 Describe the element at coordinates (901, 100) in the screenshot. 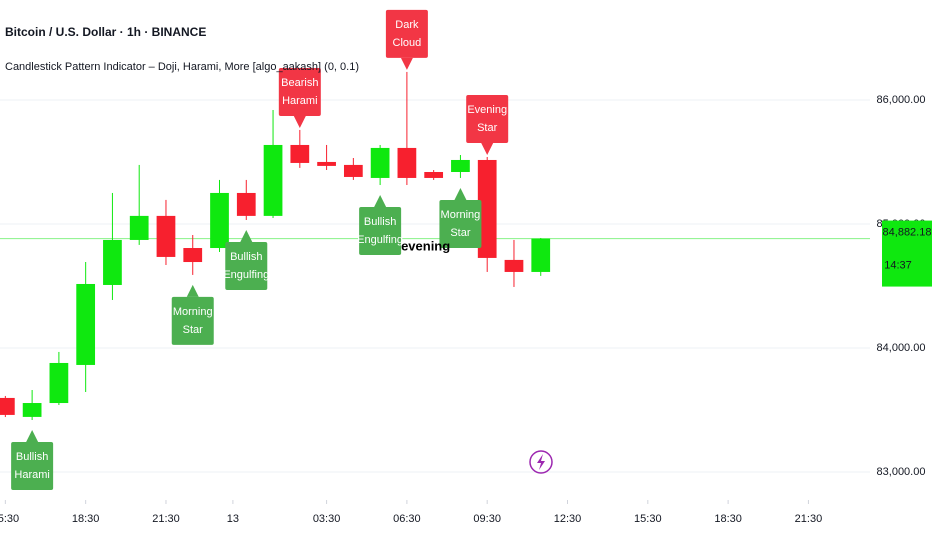

I see `y-tick-label: 86,000.00` at that location.